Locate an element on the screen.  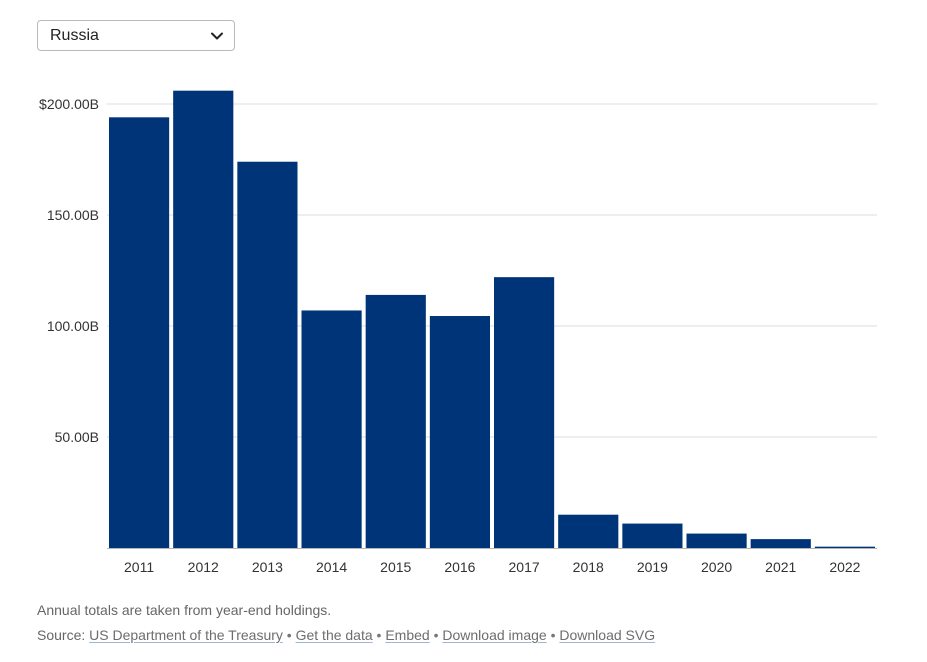
x-tick-label: 2017 is located at coordinates (524, 567).